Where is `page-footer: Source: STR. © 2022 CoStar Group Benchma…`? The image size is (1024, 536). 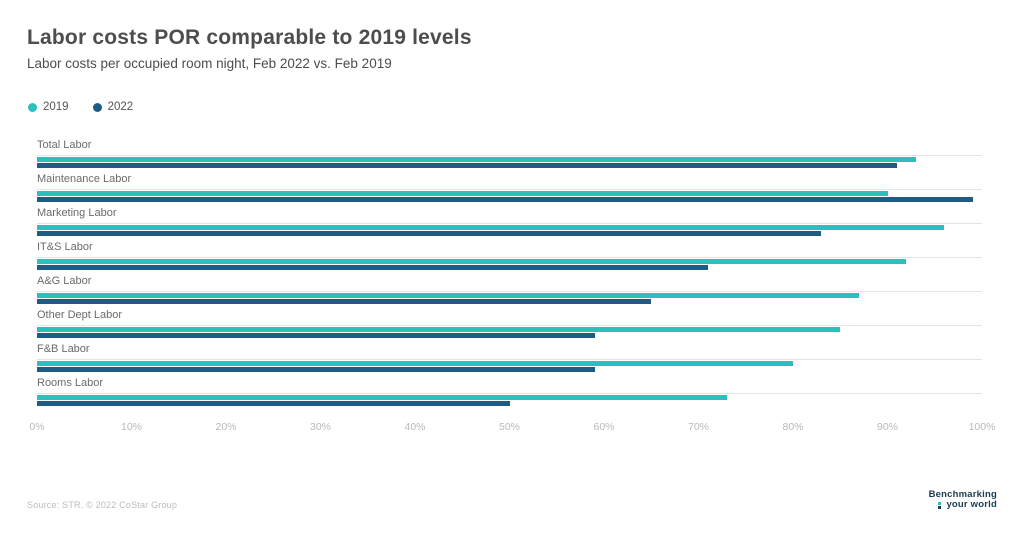 page-footer: Source: STR. © 2022 CoStar Group Benchma… is located at coordinates (512, 499).